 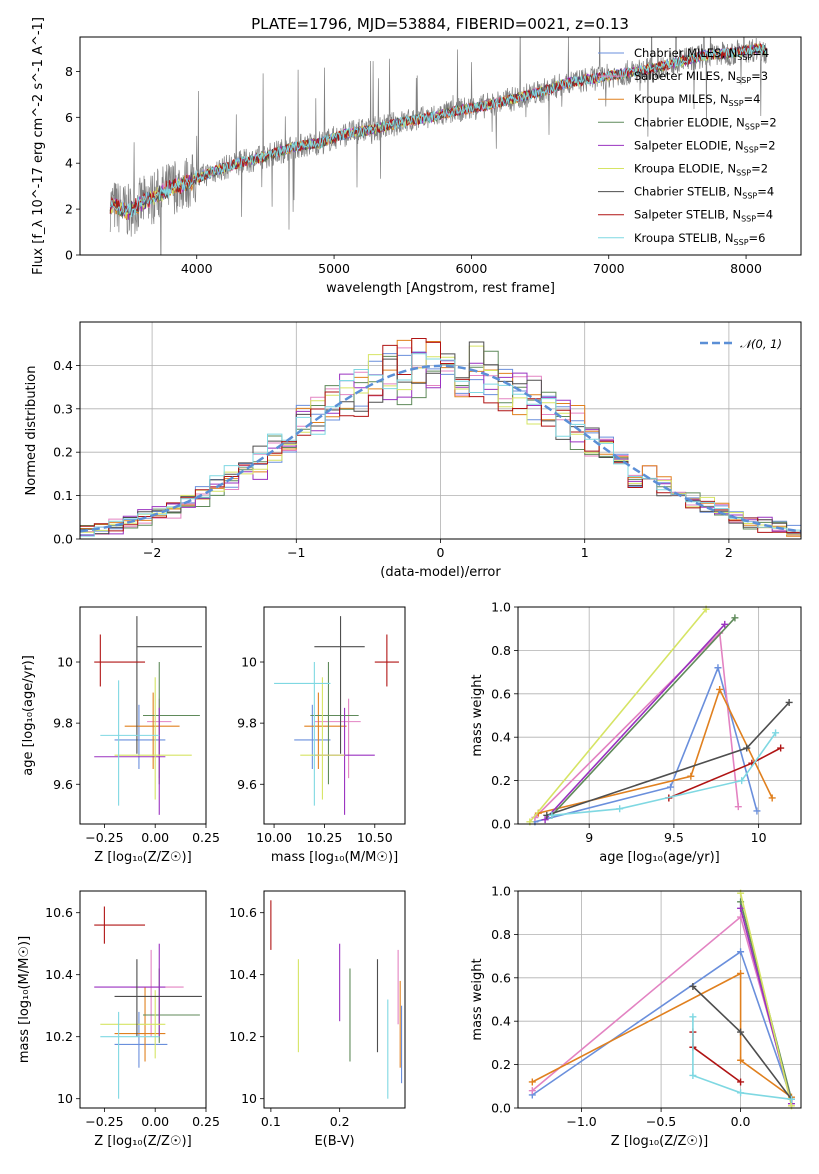 I want to click on age_mass-xtick-label-0: 10.00, so click(x=274, y=837).